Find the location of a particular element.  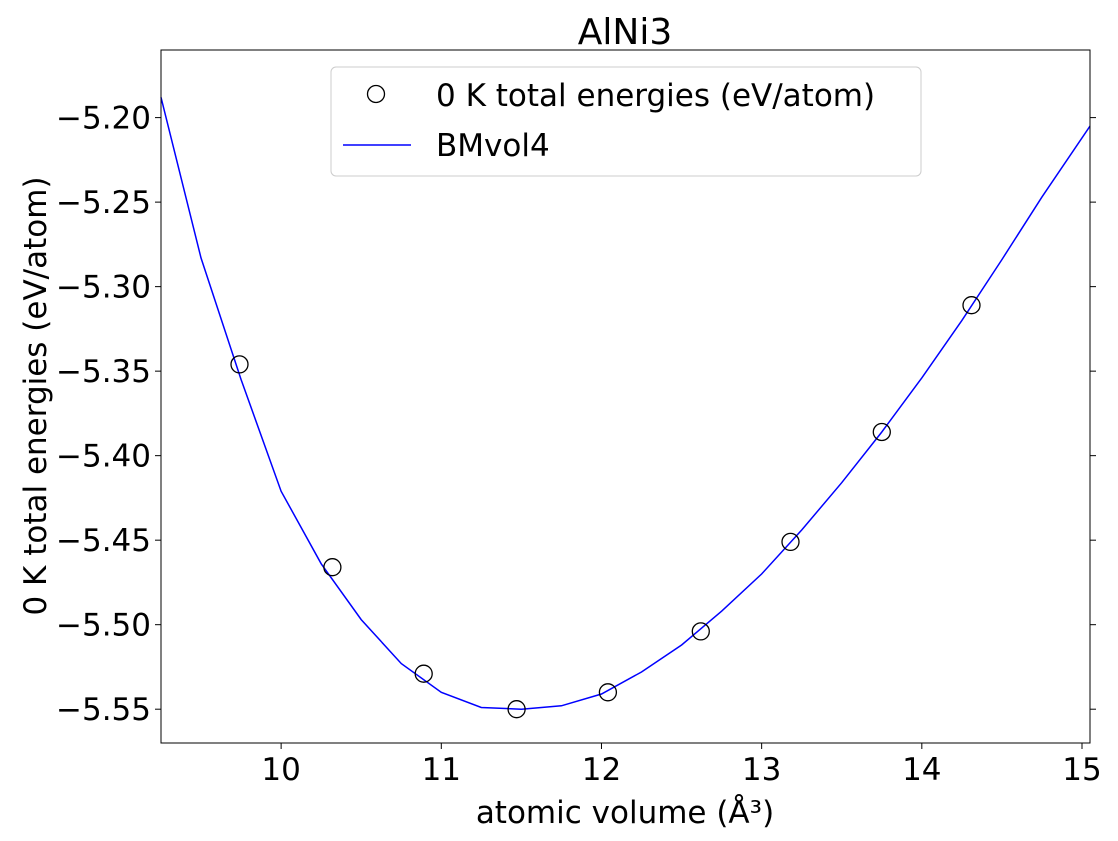

x-axis-label: atomic volume (Å³) is located at coordinates (625, 813).